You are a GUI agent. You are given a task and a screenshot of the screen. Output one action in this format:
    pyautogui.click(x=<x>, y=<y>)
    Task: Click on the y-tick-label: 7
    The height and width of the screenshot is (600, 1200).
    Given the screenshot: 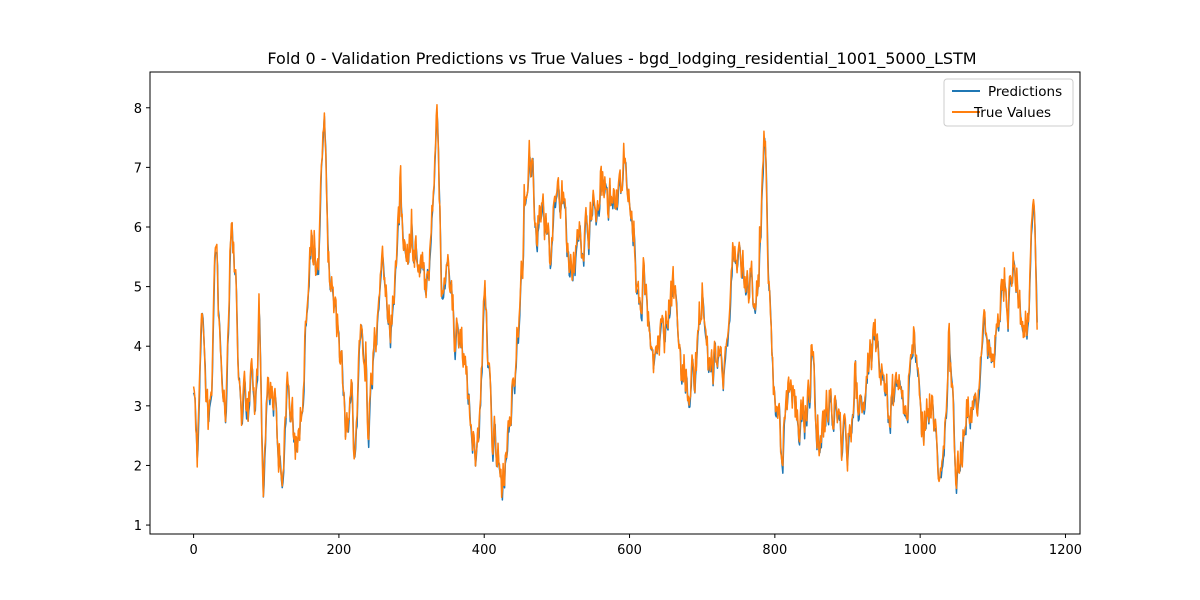 What is the action you would take?
    pyautogui.click(x=138, y=168)
    